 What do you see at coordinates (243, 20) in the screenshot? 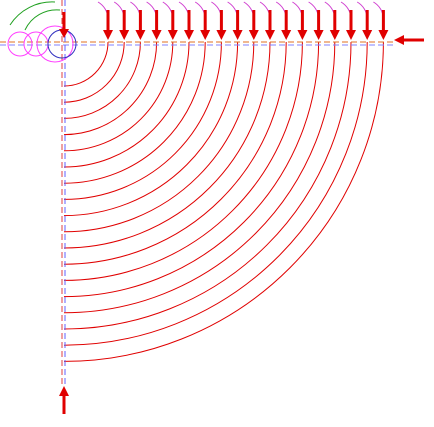
I see `marker-group` at bounding box center [243, 20].